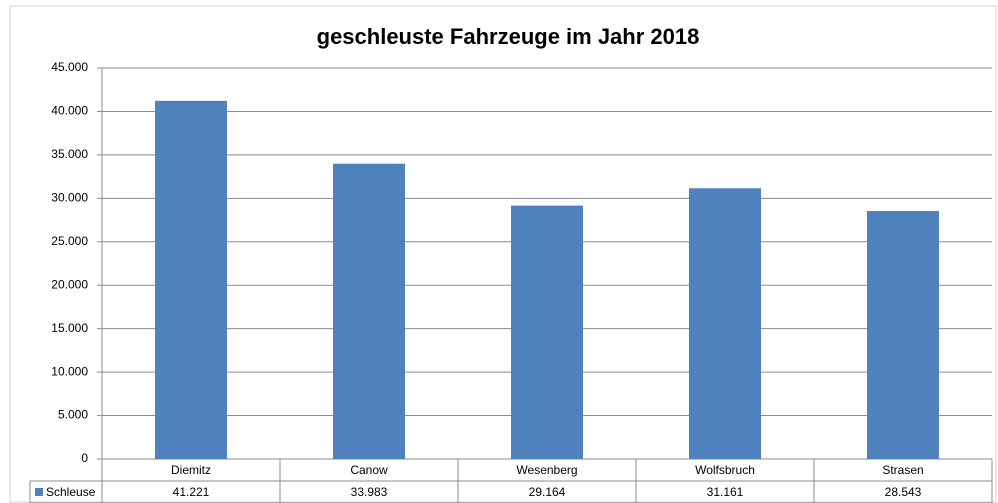  I want to click on x-tick-label: Wolfsbruch, so click(725, 470).